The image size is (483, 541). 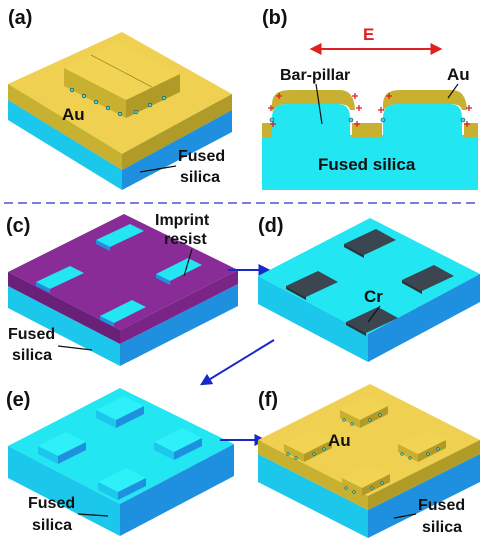 What do you see at coordinates (271, 226) in the screenshot?
I see `panel-label-d: (d)` at bounding box center [271, 226].